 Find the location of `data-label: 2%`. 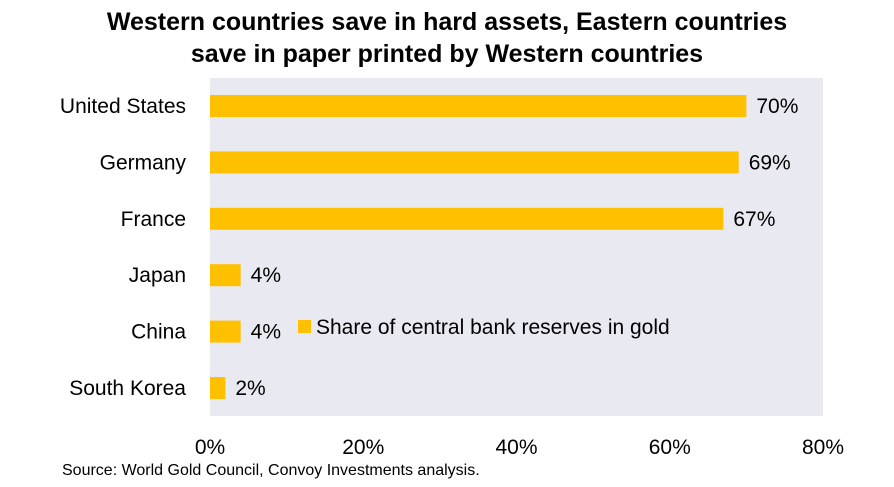

data-label: 2% is located at coordinates (250, 388).